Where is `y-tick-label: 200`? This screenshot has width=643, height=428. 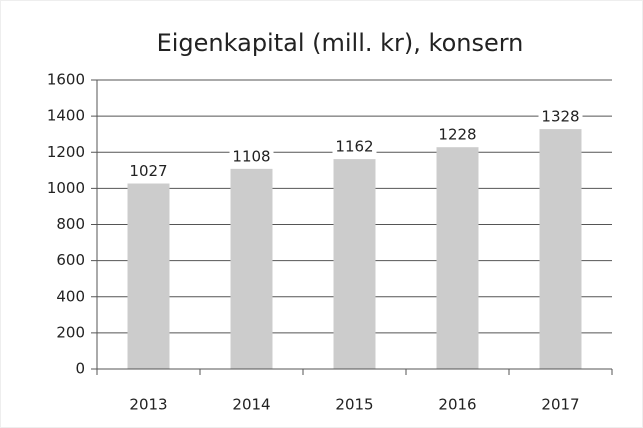 y-tick-label: 200 is located at coordinates (70, 332).